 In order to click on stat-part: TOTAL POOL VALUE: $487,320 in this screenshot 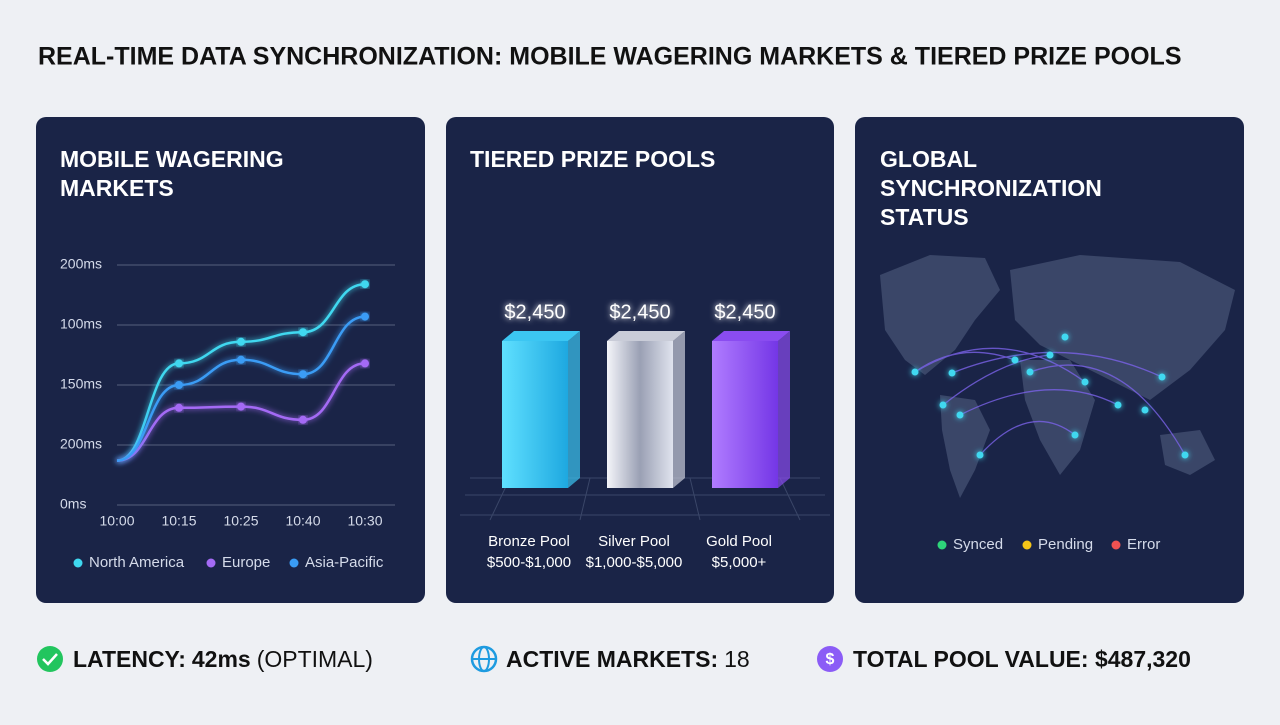, I will do `click(1022, 659)`.